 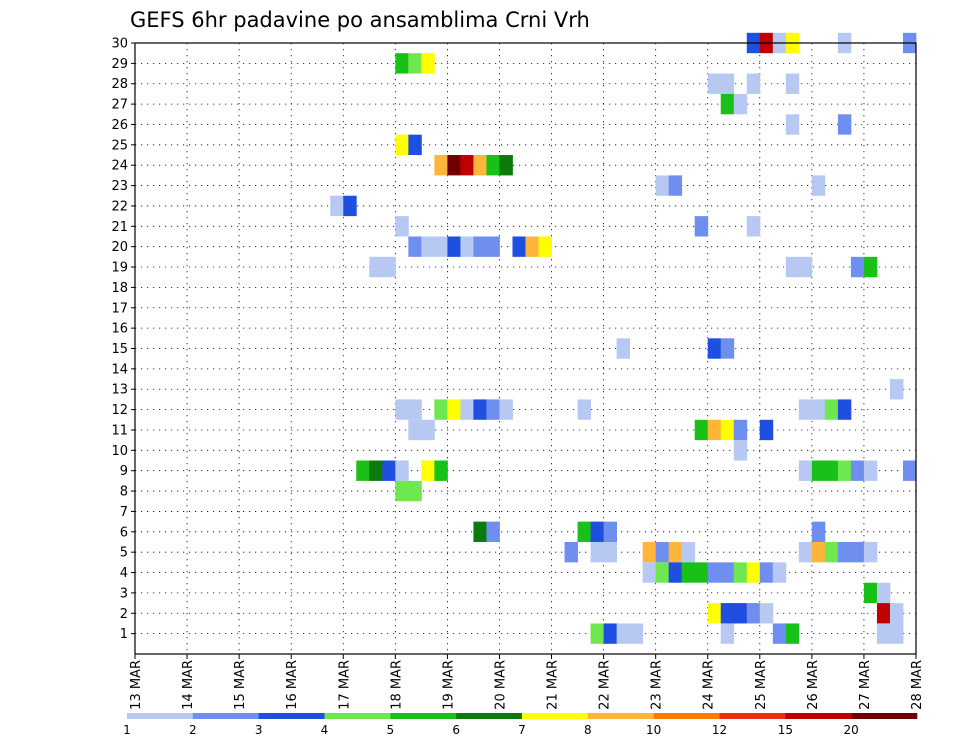 What do you see at coordinates (136, 685) in the screenshot?
I see `x-tick-label: 13 MAR` at bounding box center [136, 685].